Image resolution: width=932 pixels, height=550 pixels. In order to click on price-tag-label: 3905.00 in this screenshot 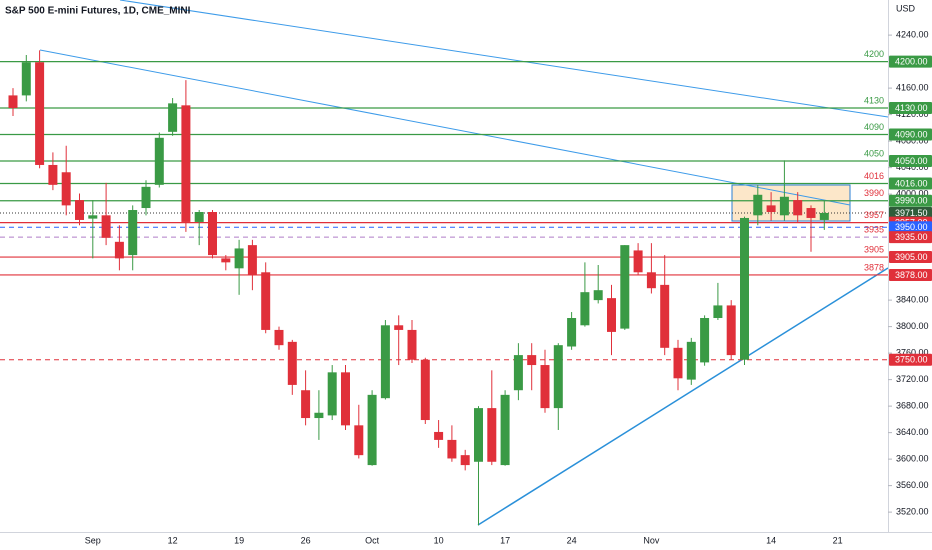, I will do `click(911, 257)`.